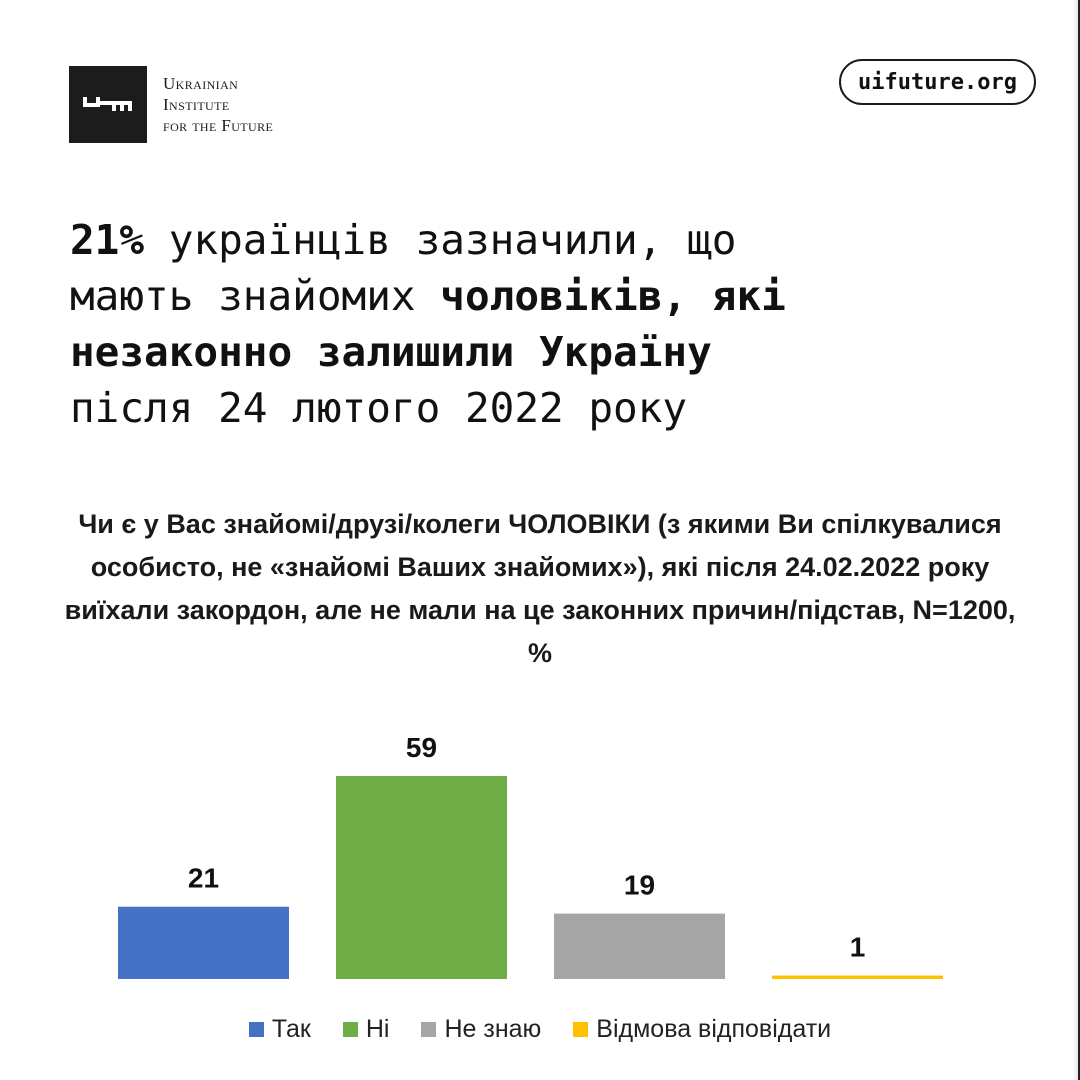  Describe the element at coordinates (291, 1029) in the screenshot. I see `legend-label-yes: Так` at that location.